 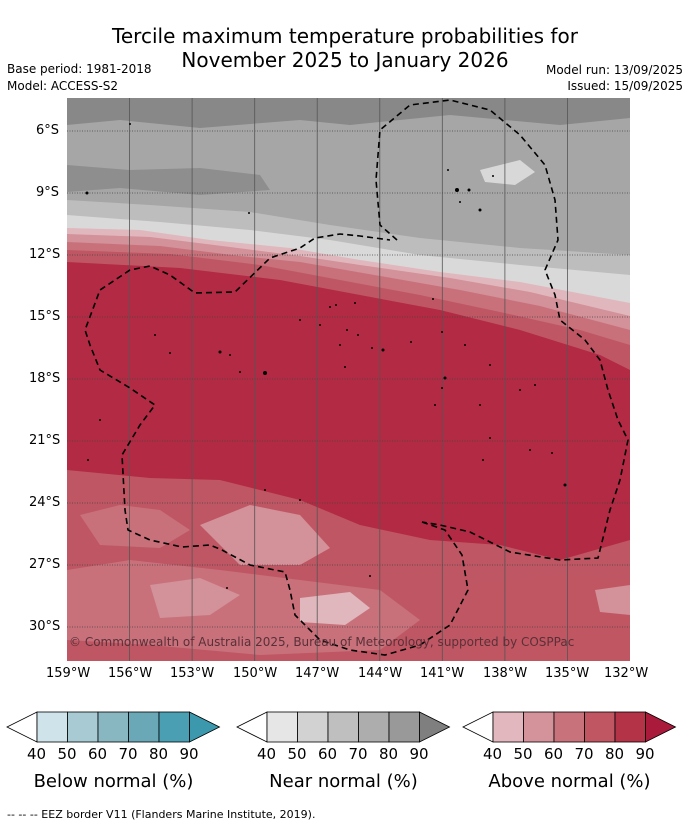 I want to click on lat-label-21s: 21°S, so click(x=45, y=440).